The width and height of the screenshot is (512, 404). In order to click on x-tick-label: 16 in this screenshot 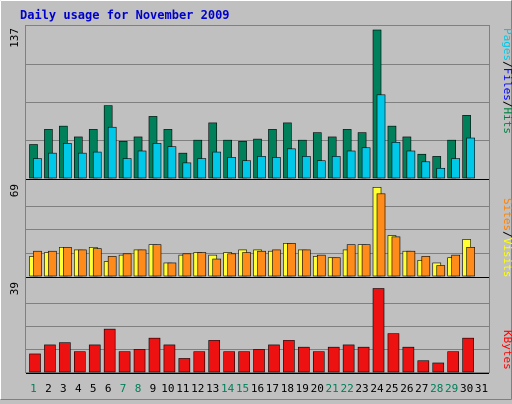, I will do `click(257, 388)`.